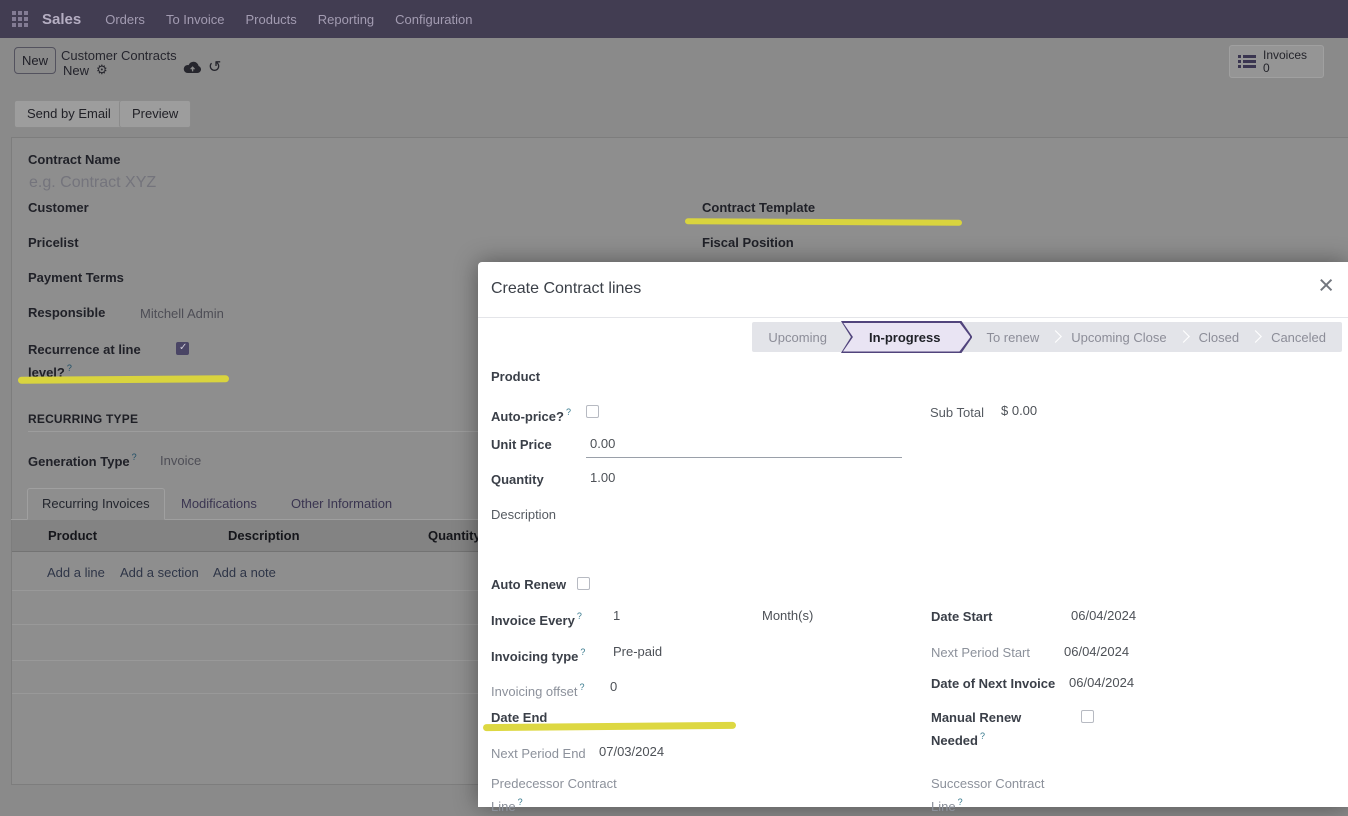  I want to click on date-of-next-invoice-value: 06/04/2024, so click(1102, 682).